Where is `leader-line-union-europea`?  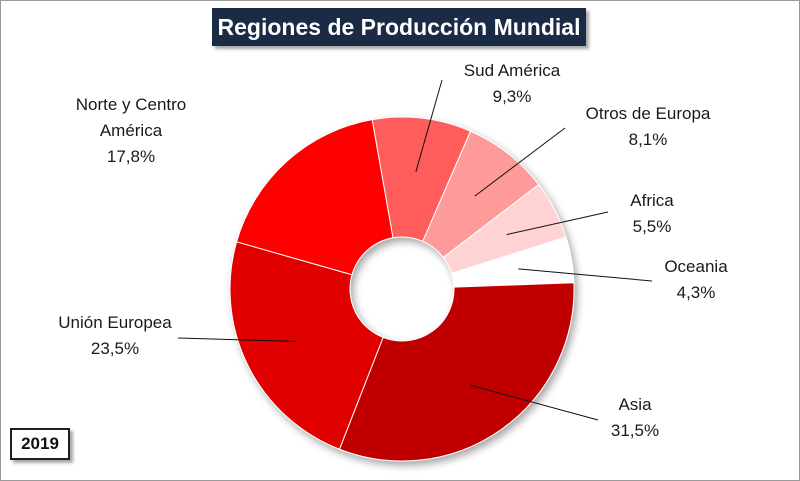
leader-line-union-europea is located at coordinates (237, 339).